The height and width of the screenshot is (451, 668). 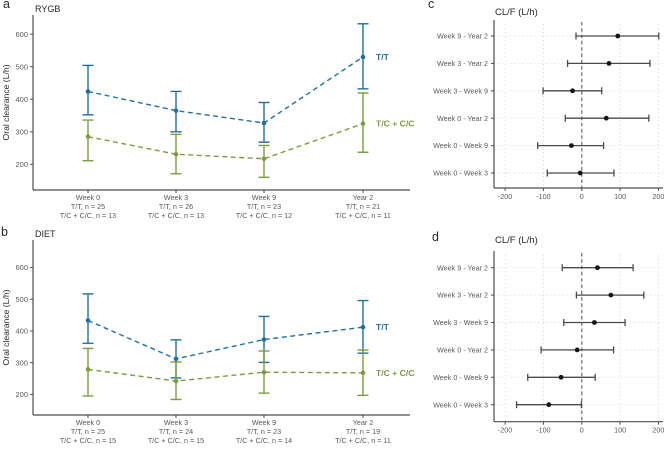 What do you see at coordinates (543, 430) in the screenshot?
I see `x-tick-label: -100` at bounding box center [543, 430].